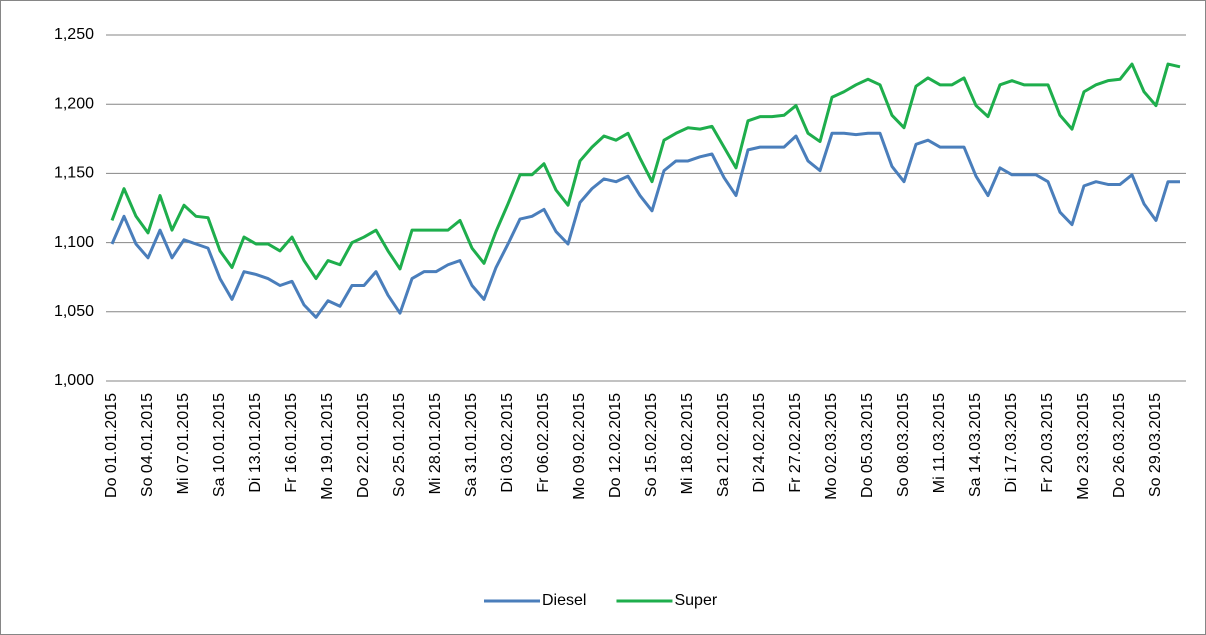 This screenshot has height=635, width=1206. I want to click on x-tick-label: Di 03.02.2015, so click(507, 443).